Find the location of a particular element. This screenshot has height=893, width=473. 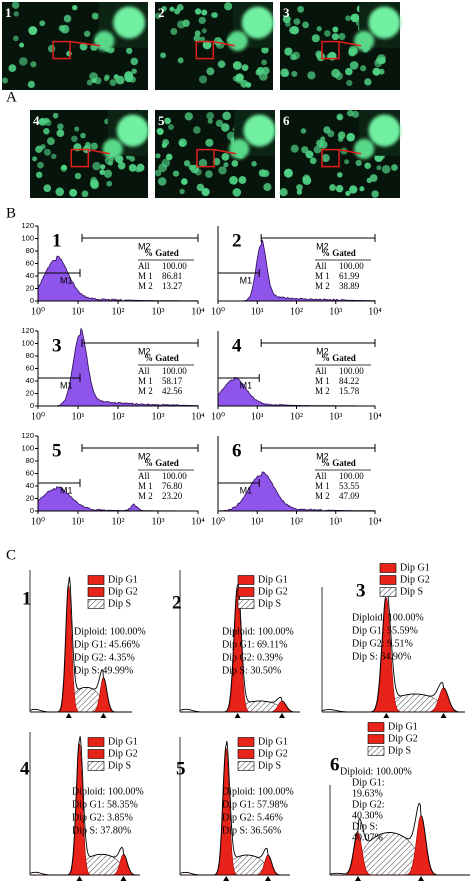

y-tick-label: 100 is located at coordinates (27, 342).